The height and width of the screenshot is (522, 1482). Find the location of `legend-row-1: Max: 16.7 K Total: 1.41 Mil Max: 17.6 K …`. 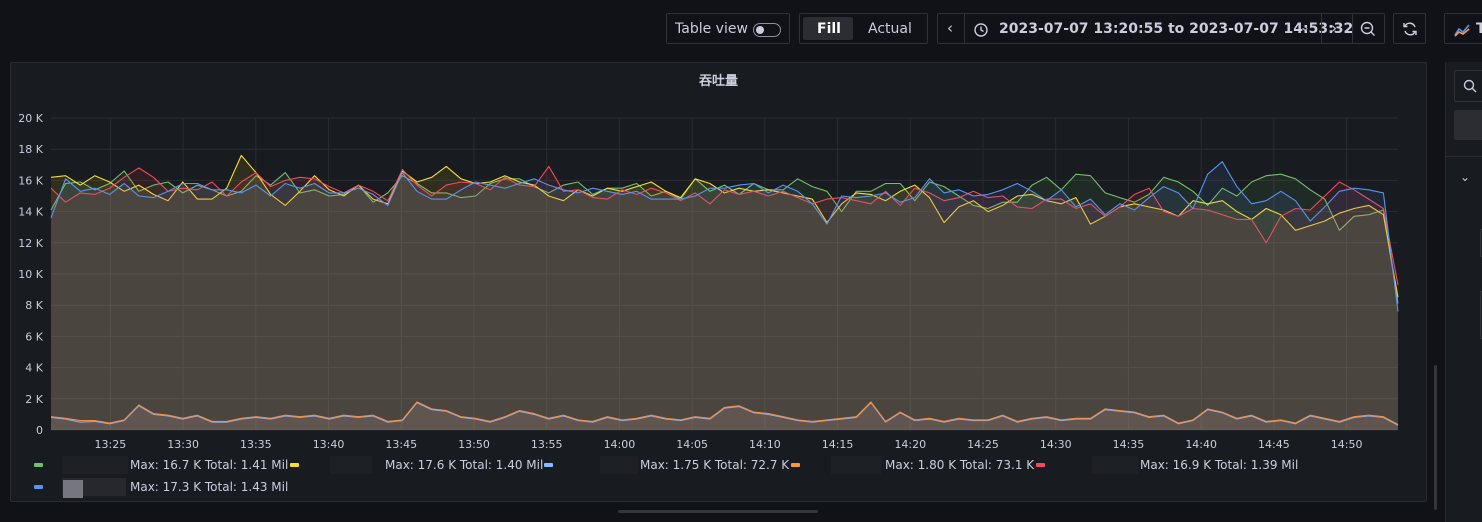

legend-row-1: Max: 16.7 K Total: 1.41 Mil Max: 17.6 K … is located at coordinates (716, 465).